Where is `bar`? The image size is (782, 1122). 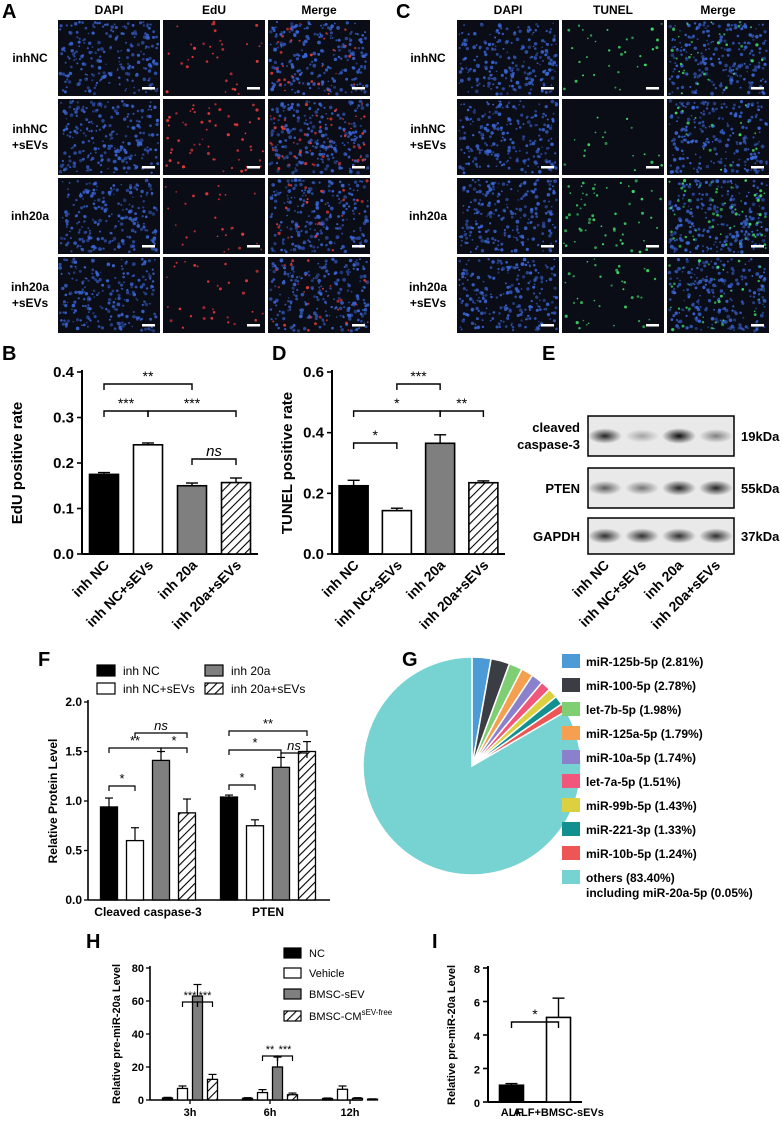 bar is located at coordinates (357, 1099).